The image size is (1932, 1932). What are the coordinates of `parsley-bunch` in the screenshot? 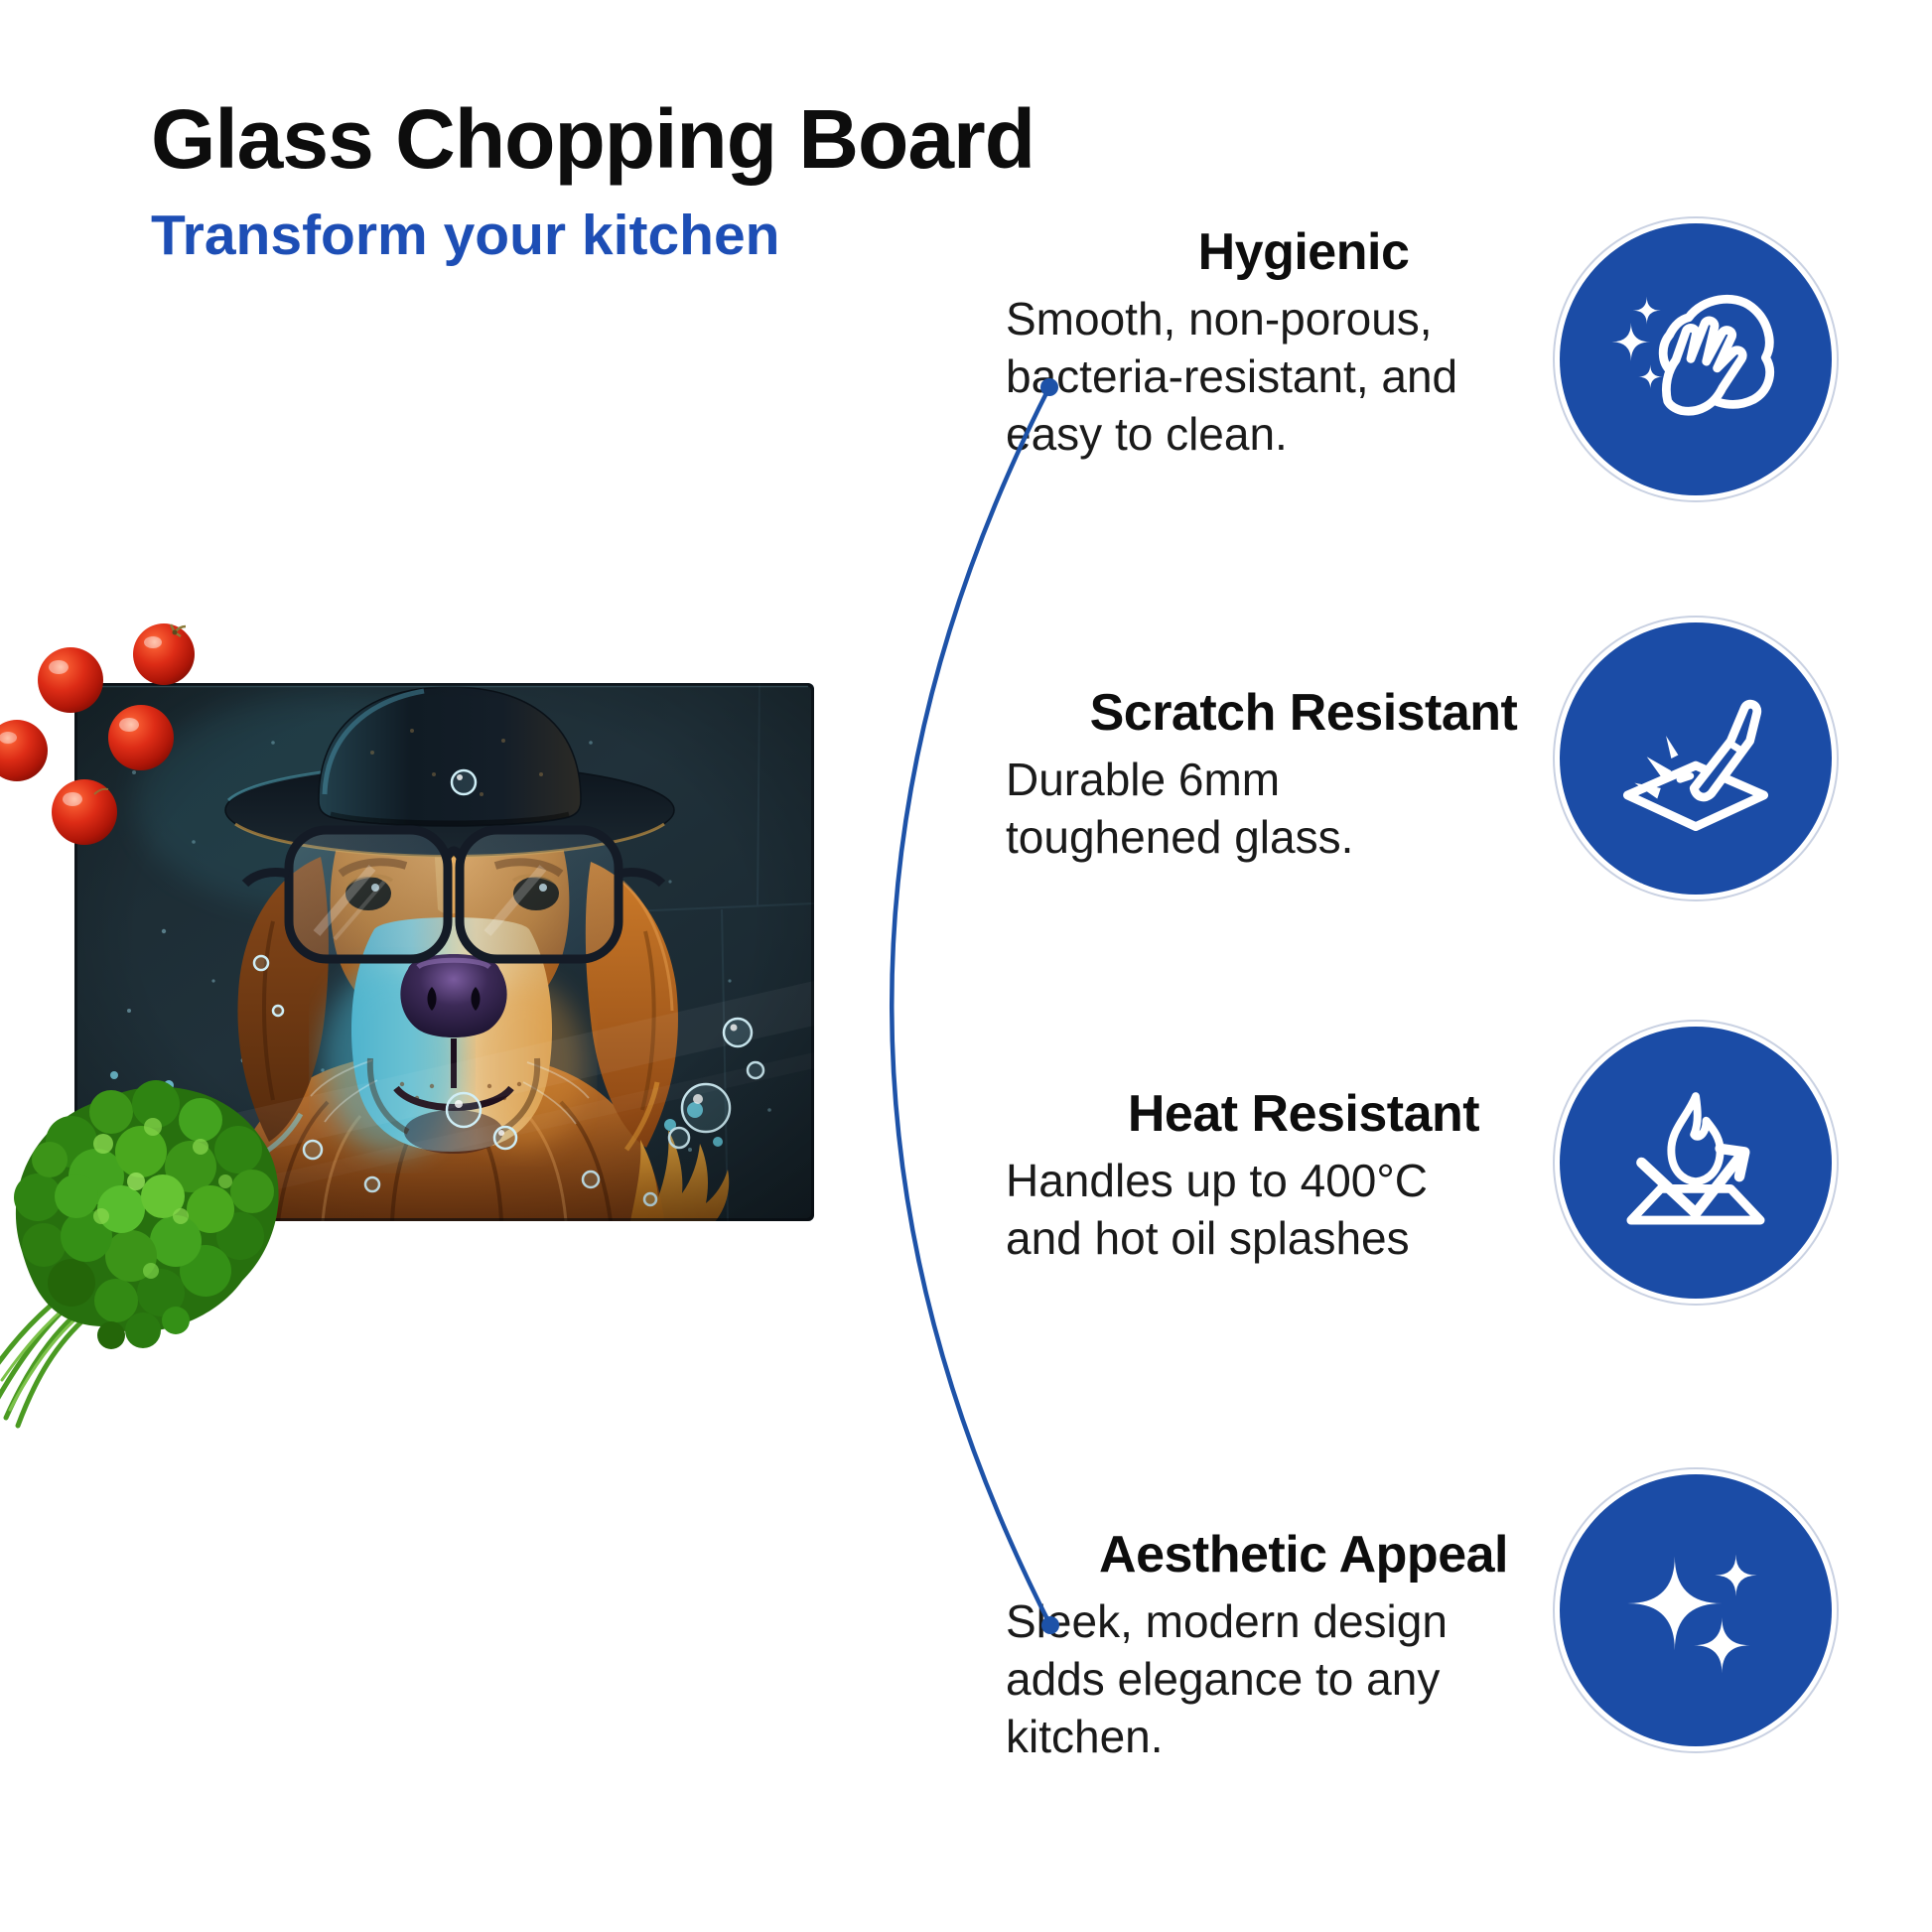 It's located at (140, 1255).